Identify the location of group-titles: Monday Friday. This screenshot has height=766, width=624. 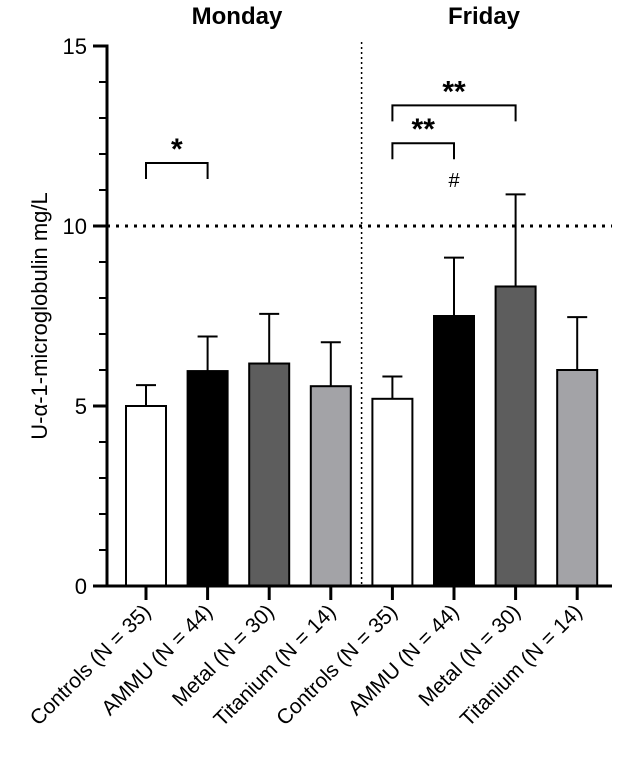
(356, 16).